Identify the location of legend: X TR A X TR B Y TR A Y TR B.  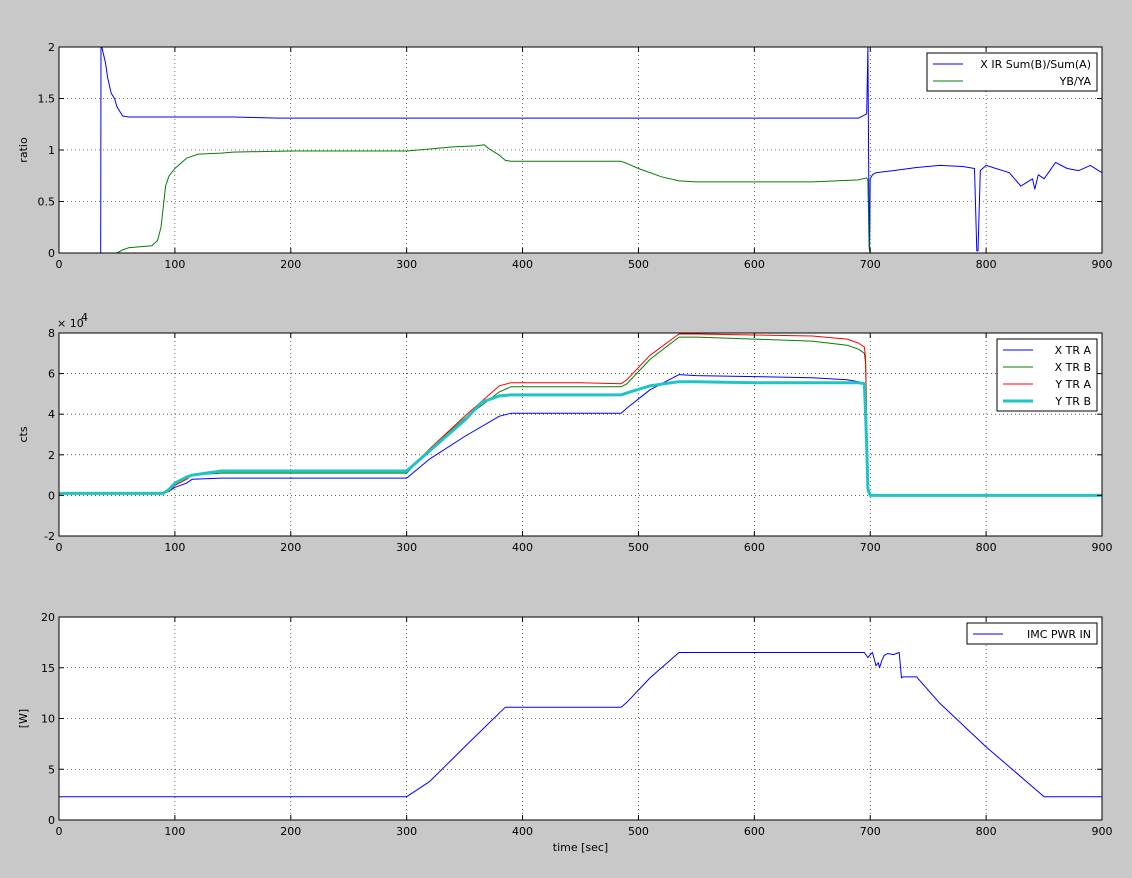
(1047, 375).